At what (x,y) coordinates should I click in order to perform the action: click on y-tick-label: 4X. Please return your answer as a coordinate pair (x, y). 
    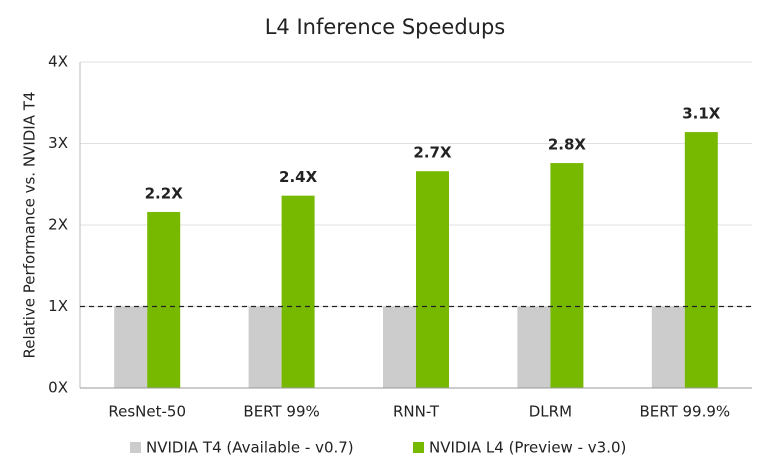
    Looking at the image, I should click on (58, 62).